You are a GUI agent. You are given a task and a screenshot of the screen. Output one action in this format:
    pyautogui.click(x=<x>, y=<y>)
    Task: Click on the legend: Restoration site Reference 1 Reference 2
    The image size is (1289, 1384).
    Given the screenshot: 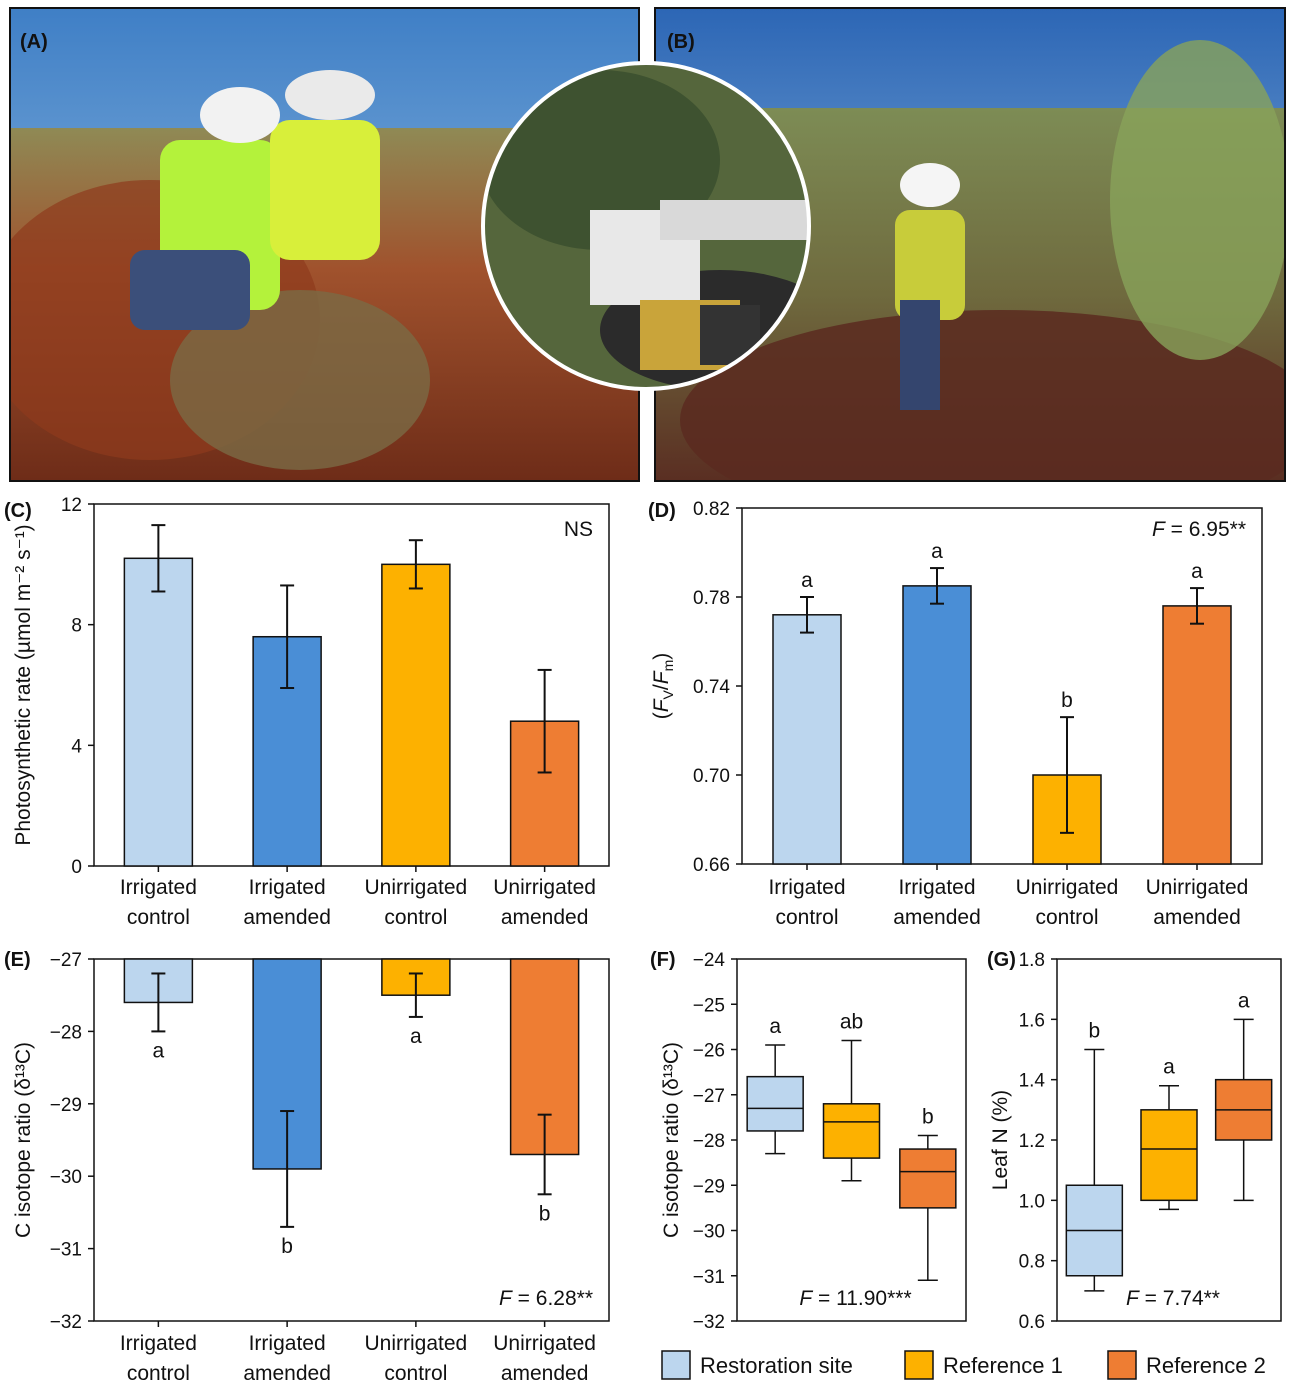 What is the action you would take?
    pyautogui.click(x=963, y=1365)
    